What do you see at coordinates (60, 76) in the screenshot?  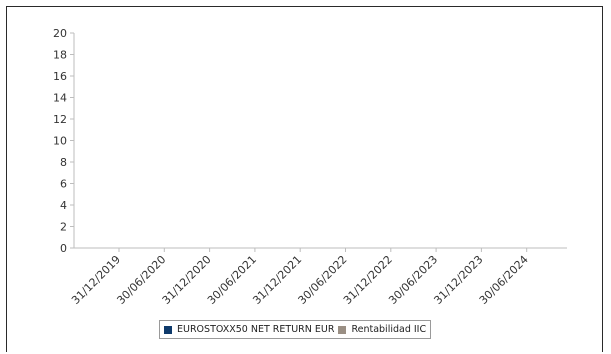 I see `y-tick-label: 16` at bounding box center [60, 76].